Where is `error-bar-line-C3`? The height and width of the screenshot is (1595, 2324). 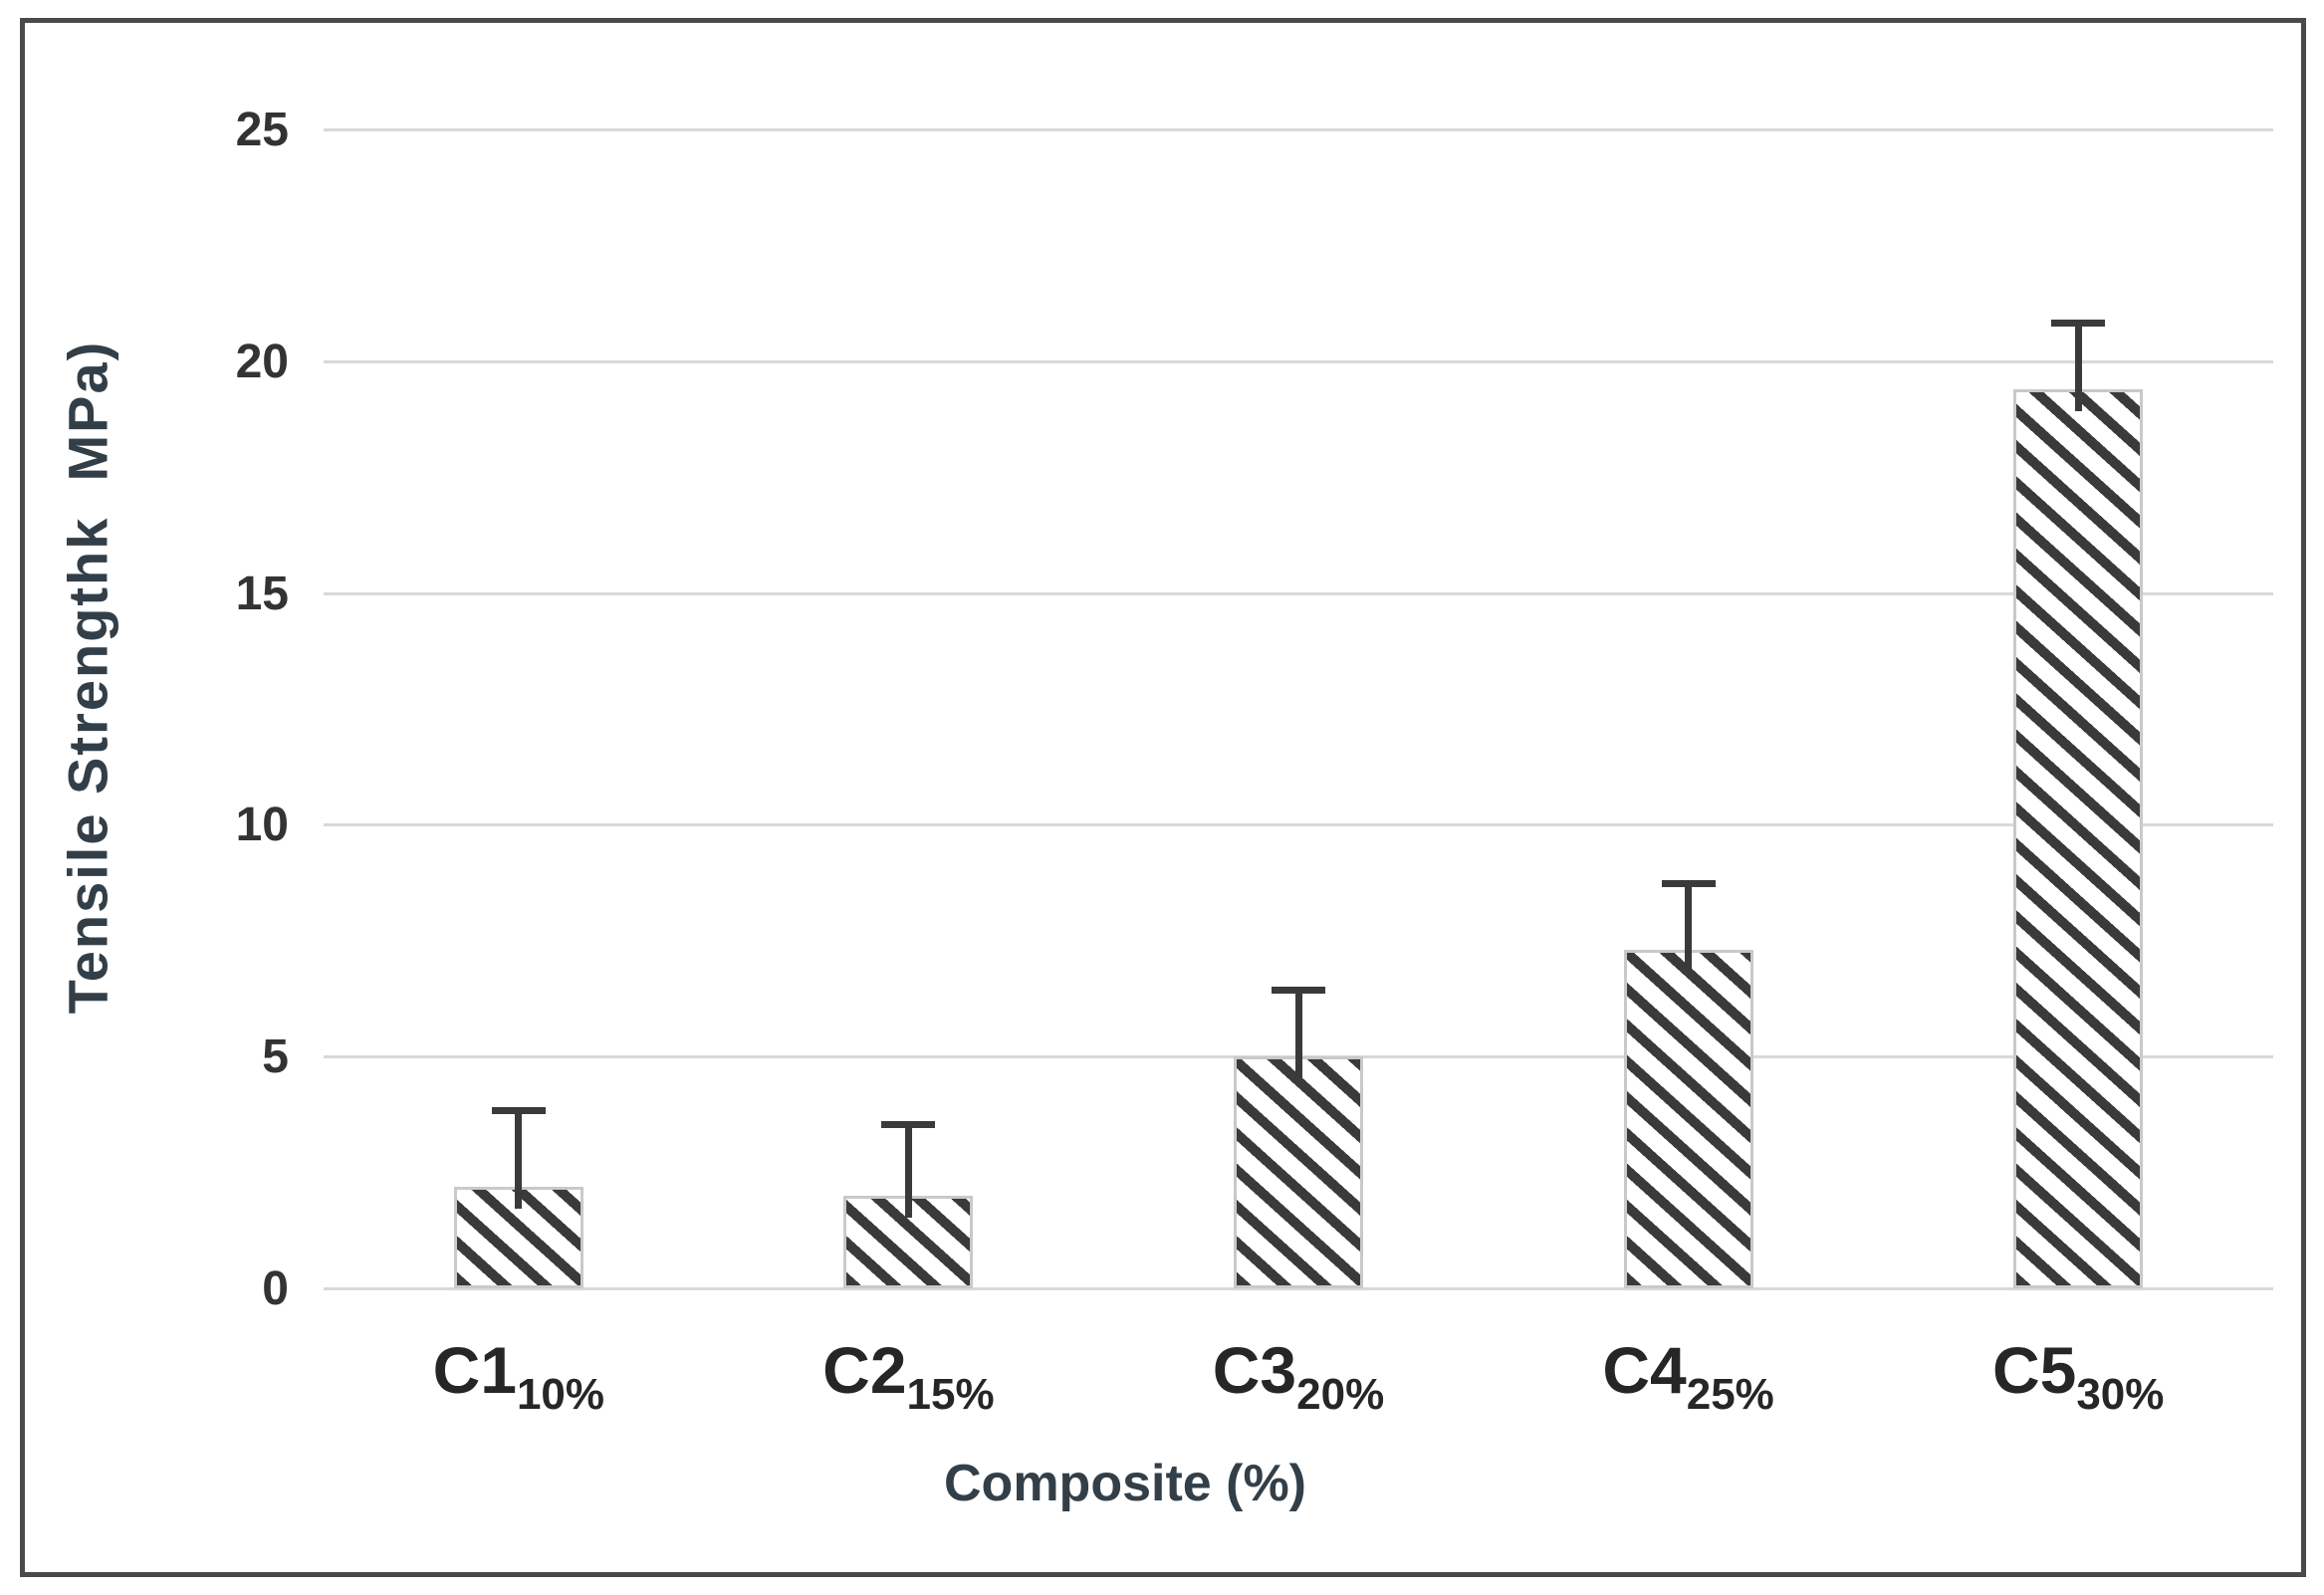 error-bar-line-C3 is located at coordinates (1298, 1033).